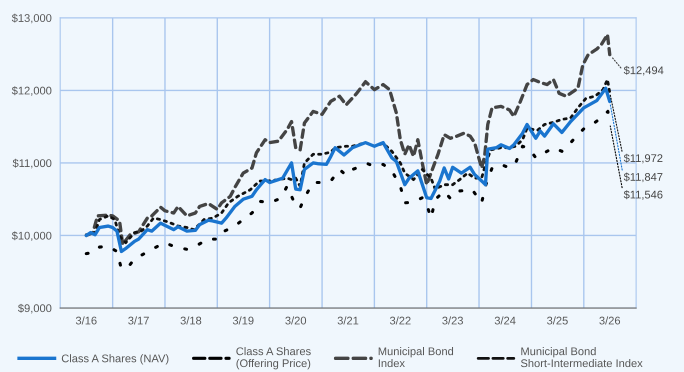  I want to click on x-tick-label: 3/19, so click(243, 320).